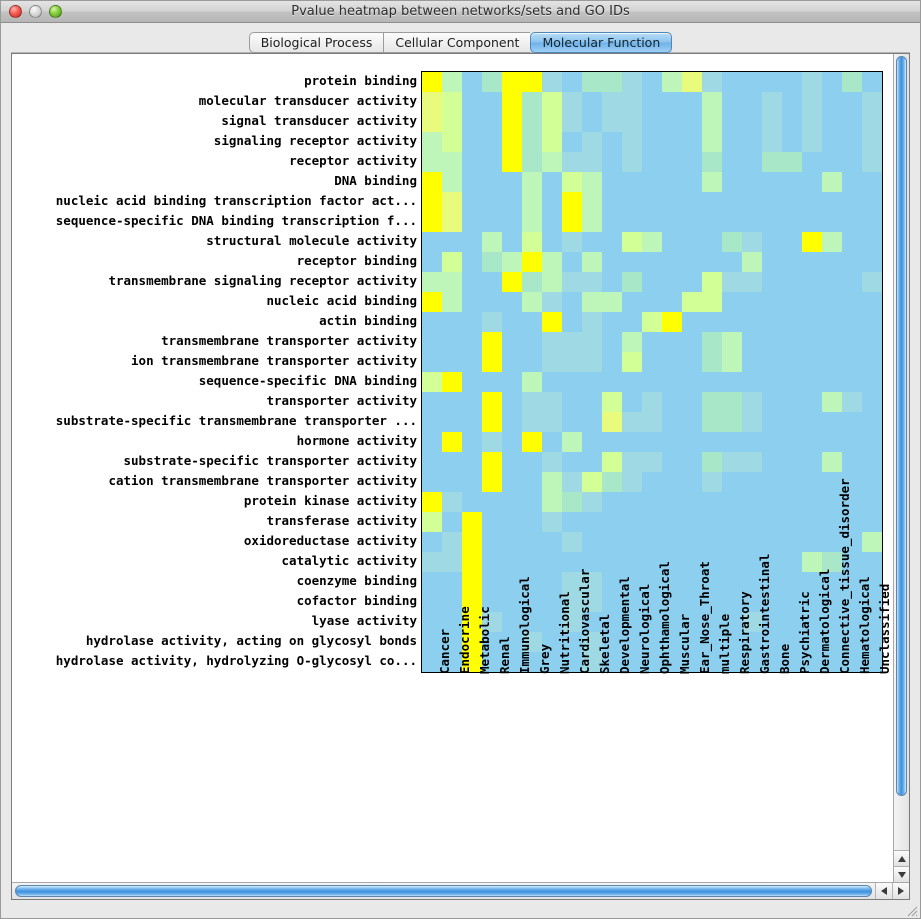 The width and height of the screenshot is (921, 919). What do you see at coordinates (601, 42) in the screenshot?
I see `tab-molecular-function: Molecular Function` at bounding box center [601, 42].